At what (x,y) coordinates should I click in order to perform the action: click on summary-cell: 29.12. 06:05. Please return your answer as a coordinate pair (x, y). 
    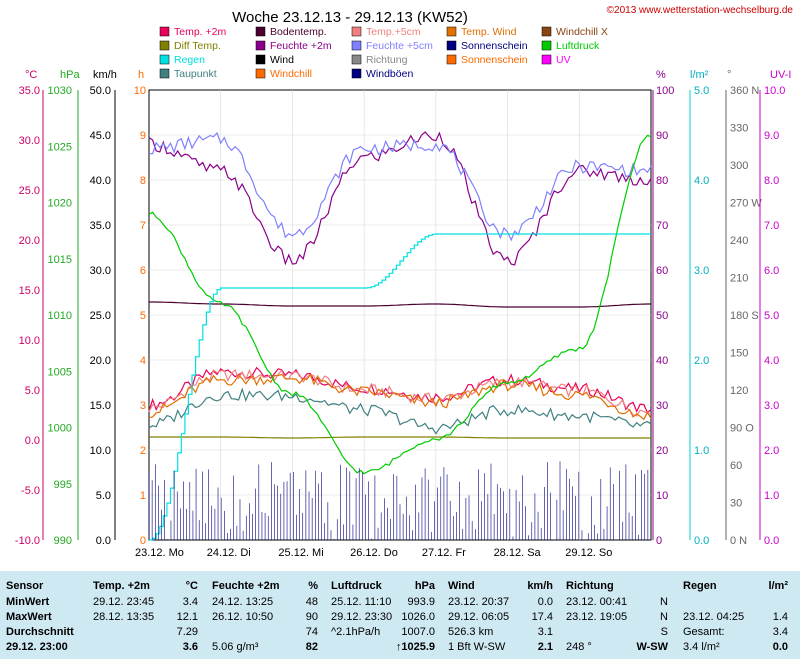
    Looking at the image, I should click on (479, 617).